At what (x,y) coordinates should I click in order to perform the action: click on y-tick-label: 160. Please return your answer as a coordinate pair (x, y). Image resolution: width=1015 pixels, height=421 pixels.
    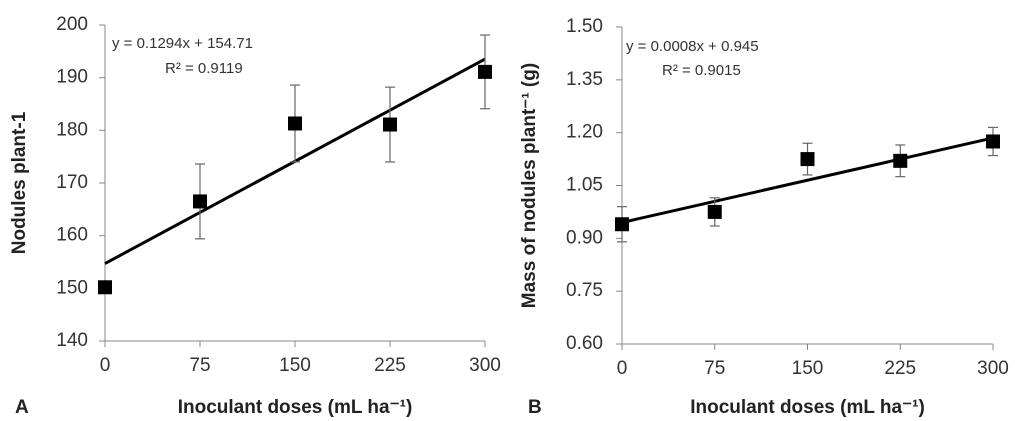
    Looking at the image, I should click on (72, 235).